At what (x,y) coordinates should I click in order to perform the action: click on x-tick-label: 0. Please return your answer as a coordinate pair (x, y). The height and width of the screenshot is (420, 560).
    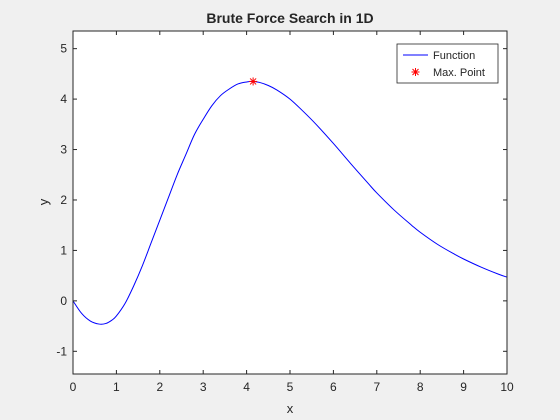
    Looking at the image, I should click on (73, 387).